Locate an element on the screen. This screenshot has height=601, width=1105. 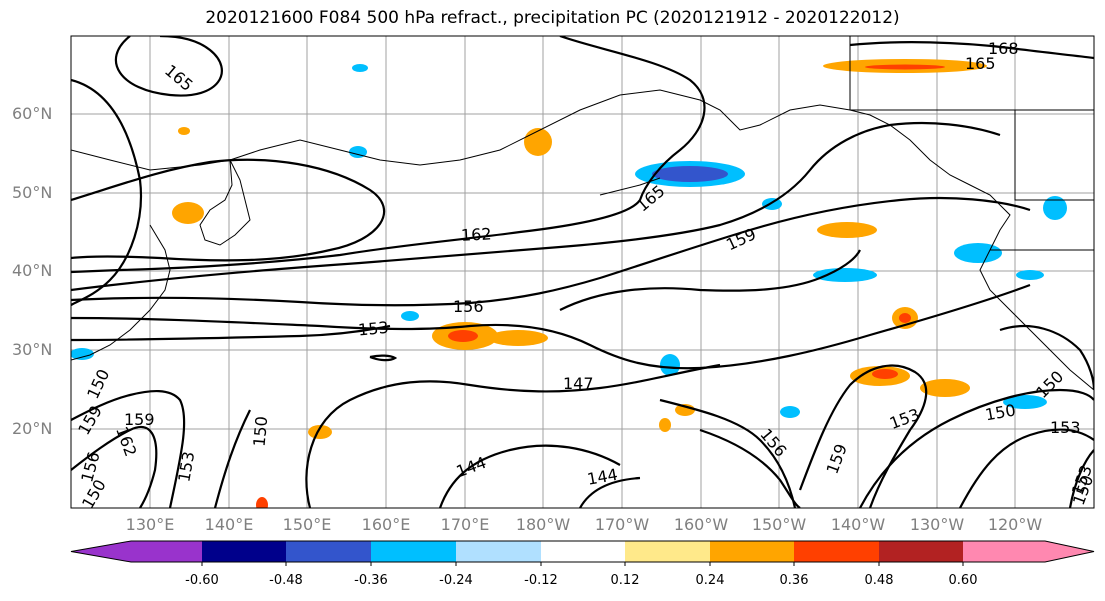
colorbar-tick-label: 0.60 is located at coordinates (963, 580).